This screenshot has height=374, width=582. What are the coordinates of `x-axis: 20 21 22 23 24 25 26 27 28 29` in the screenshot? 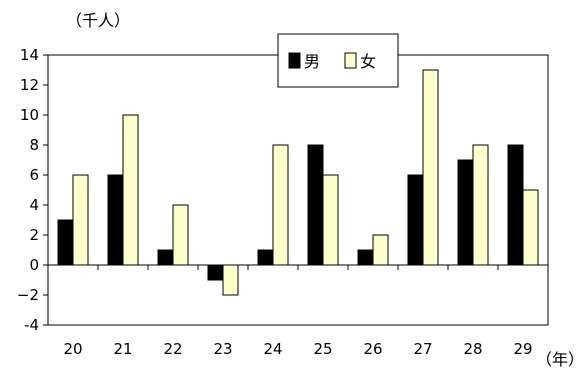 It's located at (297, 349).